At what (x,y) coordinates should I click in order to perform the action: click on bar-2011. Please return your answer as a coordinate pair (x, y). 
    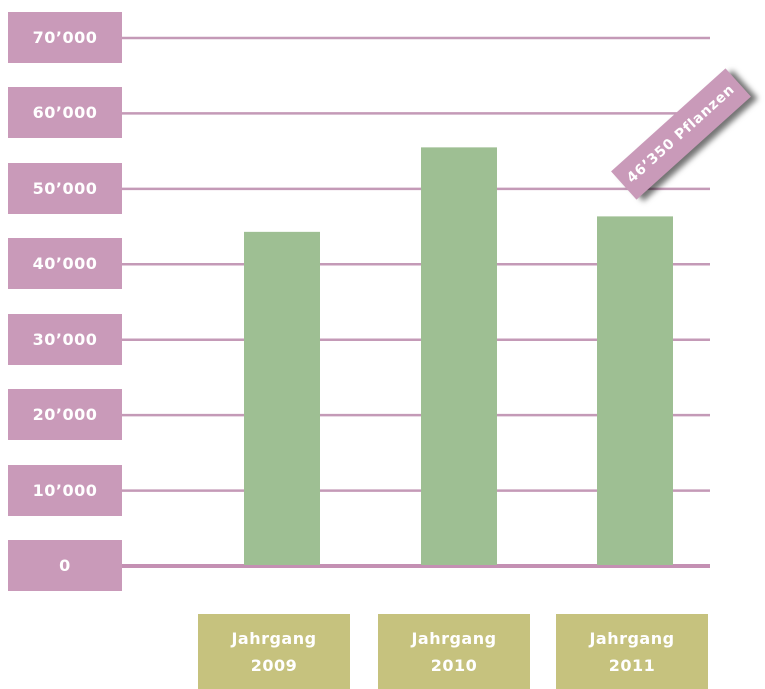
    Looking at the image, I should click on (635, 391).